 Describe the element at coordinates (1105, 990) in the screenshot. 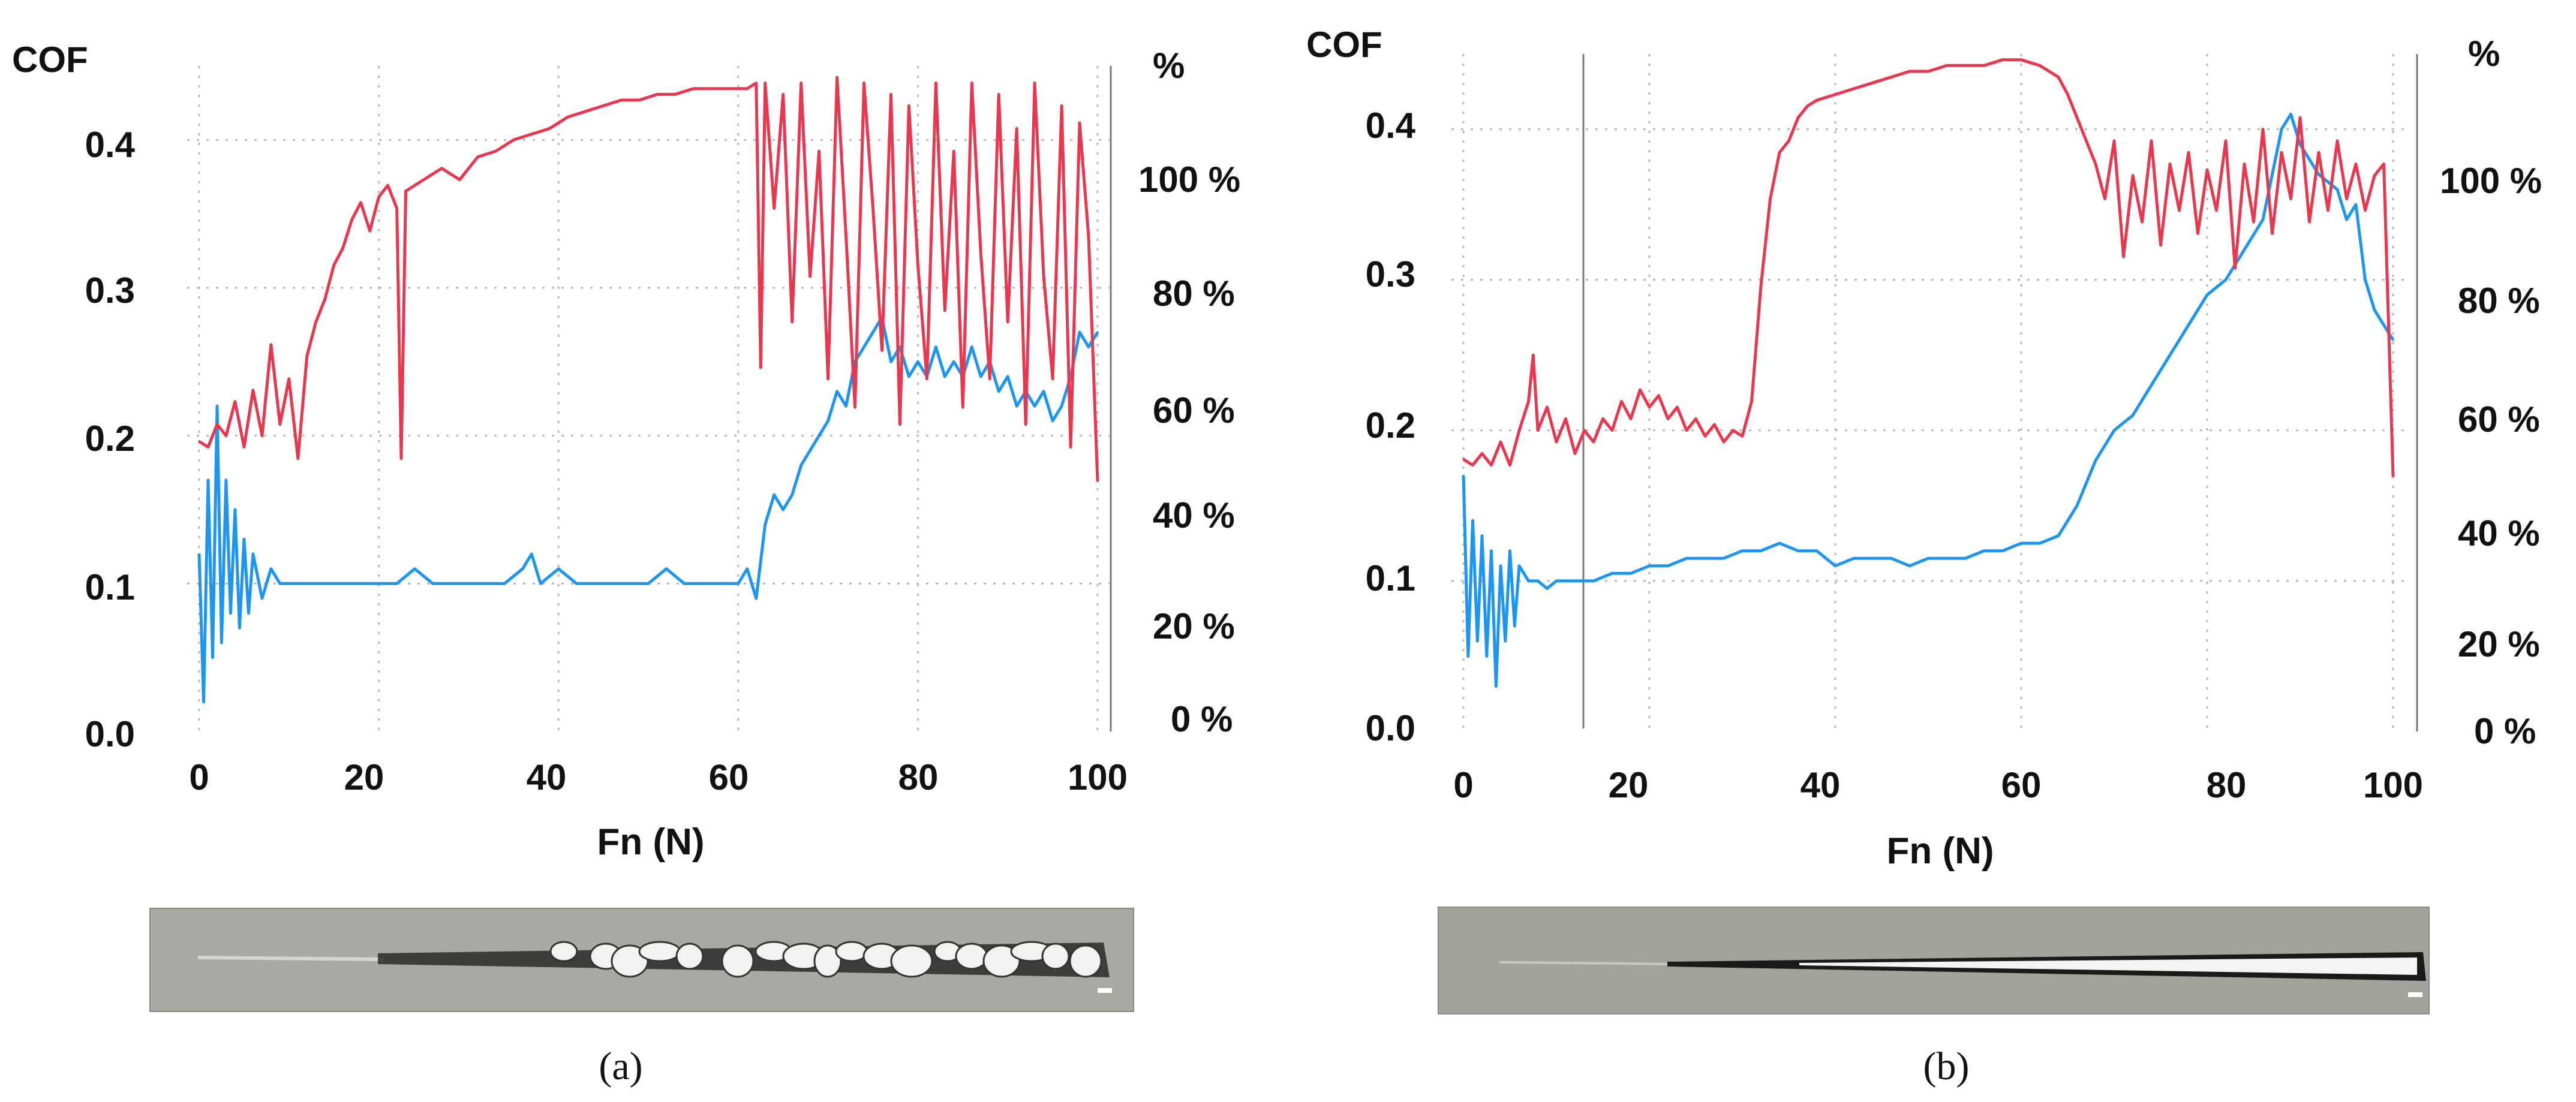

I see `scale-bar-a` at that location.